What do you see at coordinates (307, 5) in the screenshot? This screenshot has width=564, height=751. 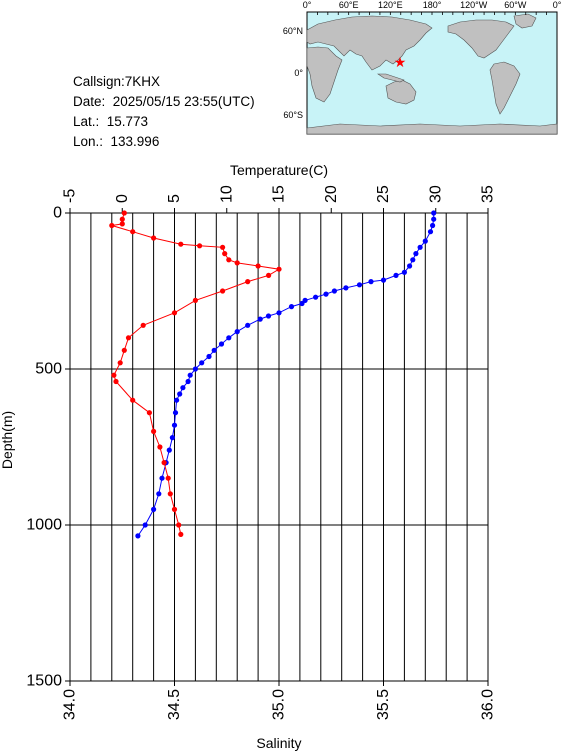 I see `map-longitude-label: 0°` at bounding box center [307, 5].